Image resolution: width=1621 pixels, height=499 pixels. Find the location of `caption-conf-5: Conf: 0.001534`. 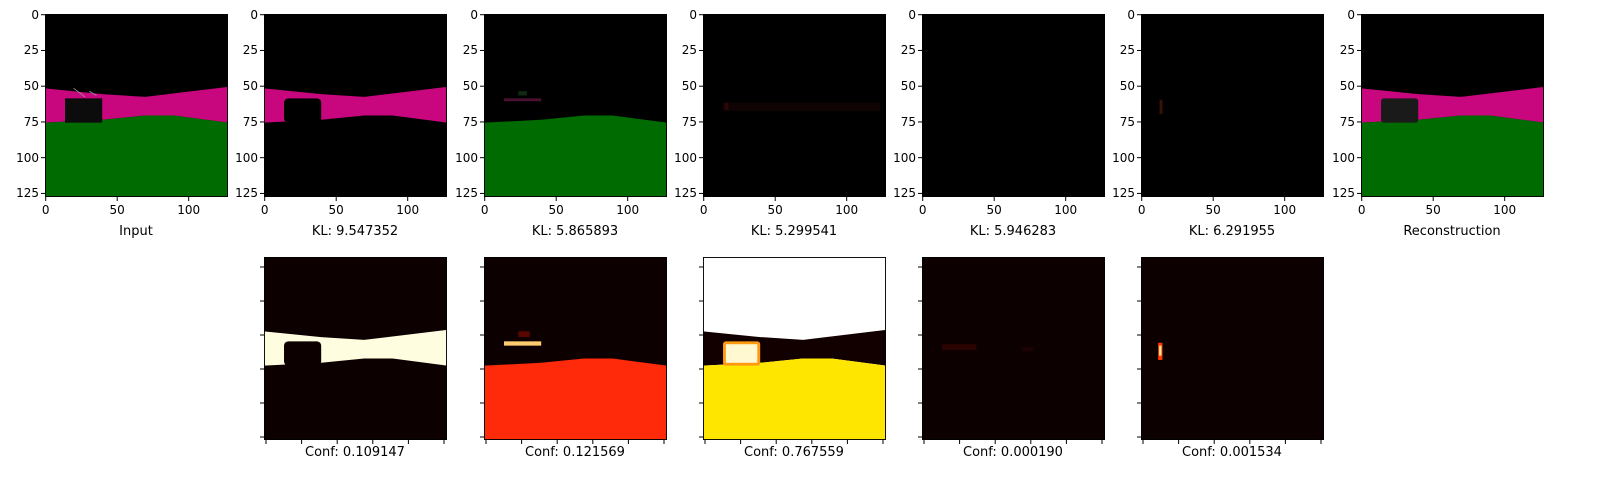

caption-conf-5: Conf: 0.001534 is located at coordinates (1232, 452).